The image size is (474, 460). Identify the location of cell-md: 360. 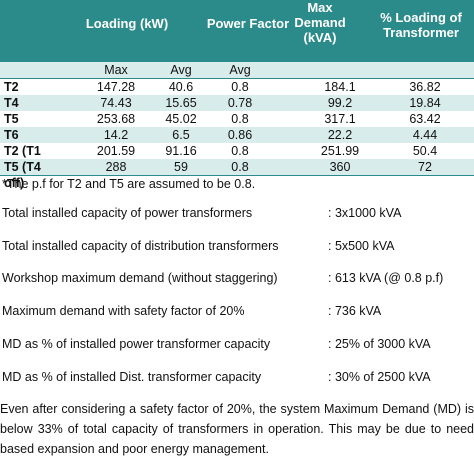
(340, 167).